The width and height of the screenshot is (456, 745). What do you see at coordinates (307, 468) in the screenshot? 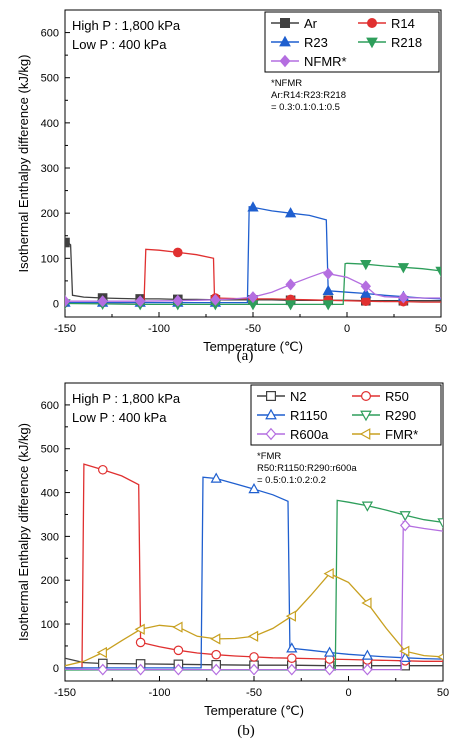
I see `composition-note: R50:R1150:R290:r600a` at bounding box center [307, 468].